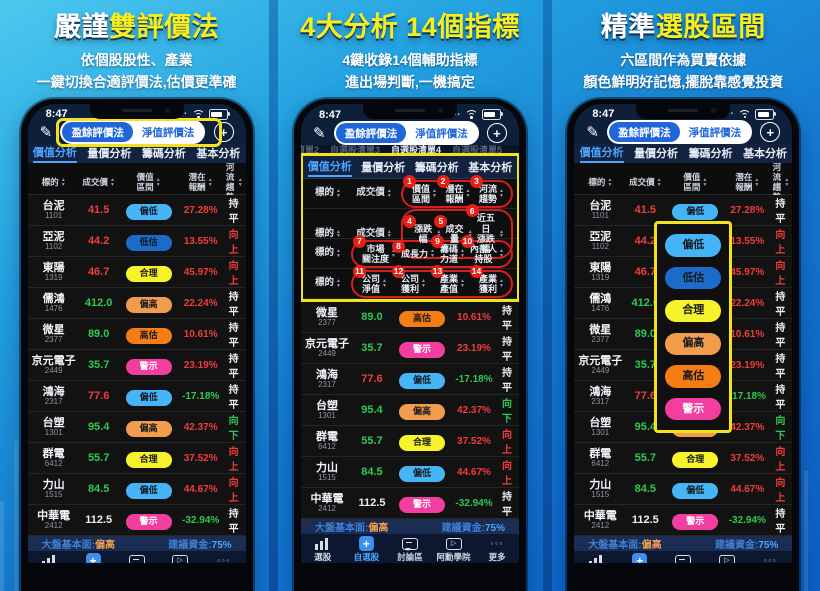 The height and width of the screenshot is (591, 820). Describe the element at coordinates (53, 433) in the screenshot. I see `stock-code: 1301` at that location.